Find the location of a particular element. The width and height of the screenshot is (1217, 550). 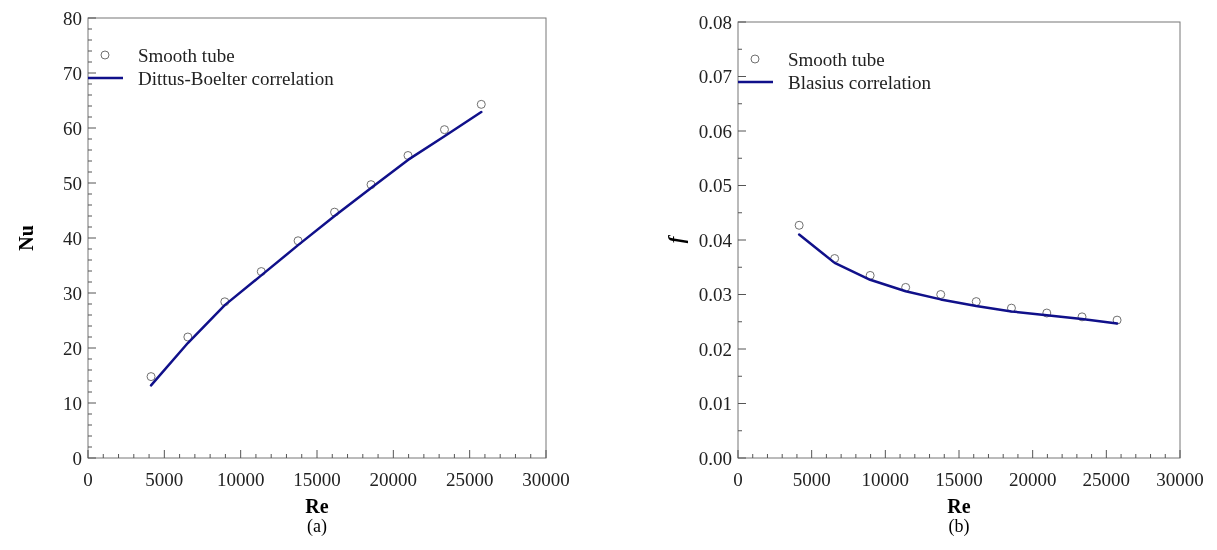

y-tick-label: 0.00 is located at coordinates (715, 458).